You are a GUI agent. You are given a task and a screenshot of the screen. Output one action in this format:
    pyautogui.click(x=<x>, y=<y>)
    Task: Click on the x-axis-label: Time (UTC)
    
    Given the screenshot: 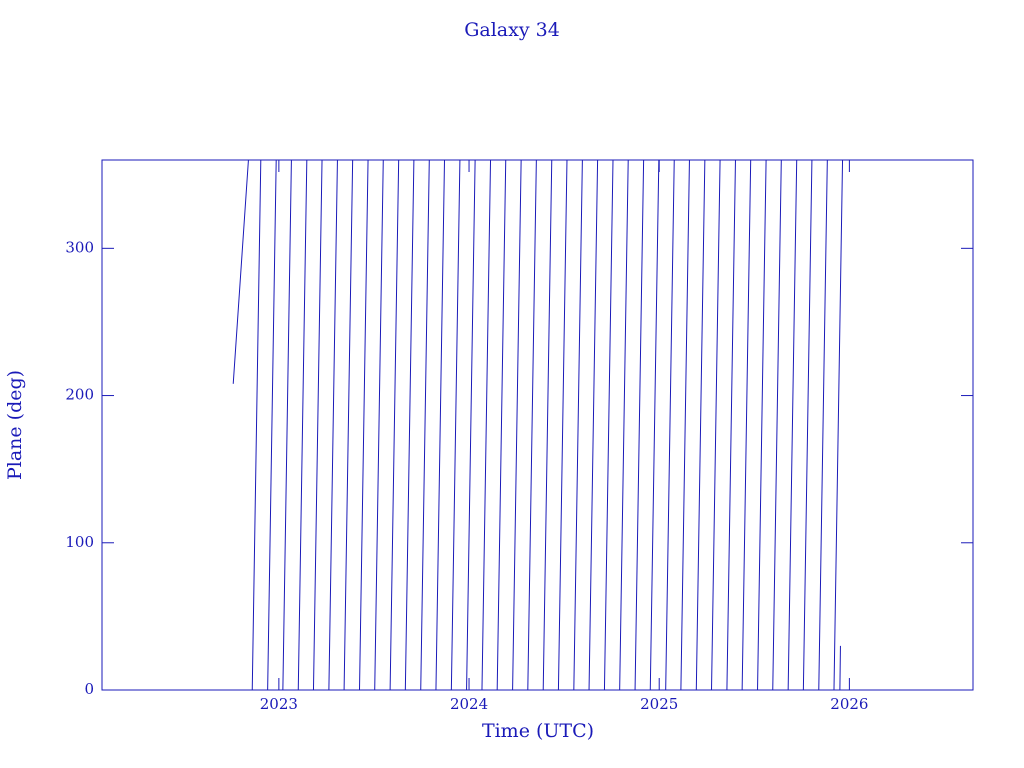 What is the action you would take?
    pyautogui.click(x=538, y=731)
    